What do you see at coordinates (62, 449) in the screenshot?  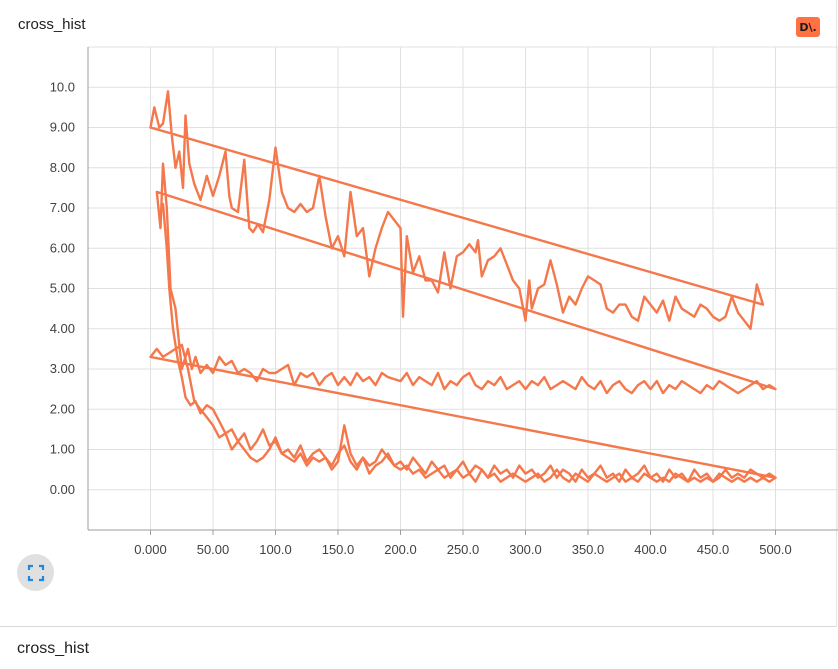 I see `y-tick-label: 1.00` at bounding box center [62, 449].